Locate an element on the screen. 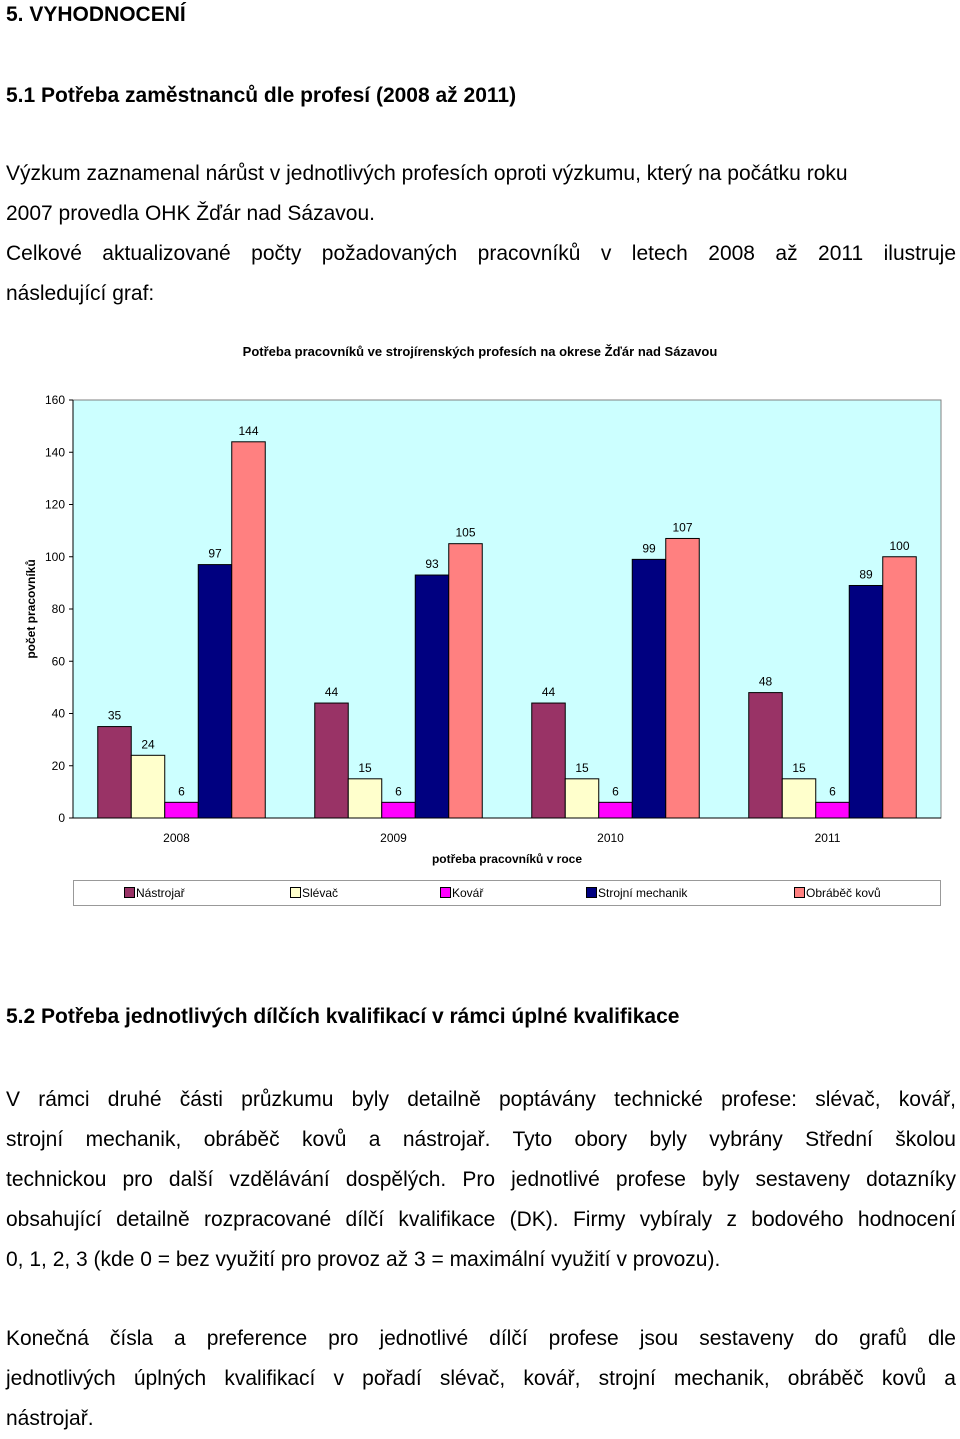  legend-label: Nástrojař is located at coordinates (160, 893).